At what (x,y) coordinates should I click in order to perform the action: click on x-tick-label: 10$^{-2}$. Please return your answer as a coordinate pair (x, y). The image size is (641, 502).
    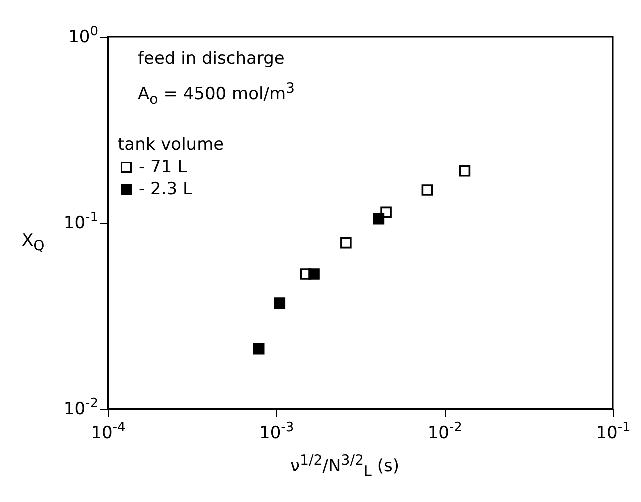
    Looking at the image, I should click on (445, 432).